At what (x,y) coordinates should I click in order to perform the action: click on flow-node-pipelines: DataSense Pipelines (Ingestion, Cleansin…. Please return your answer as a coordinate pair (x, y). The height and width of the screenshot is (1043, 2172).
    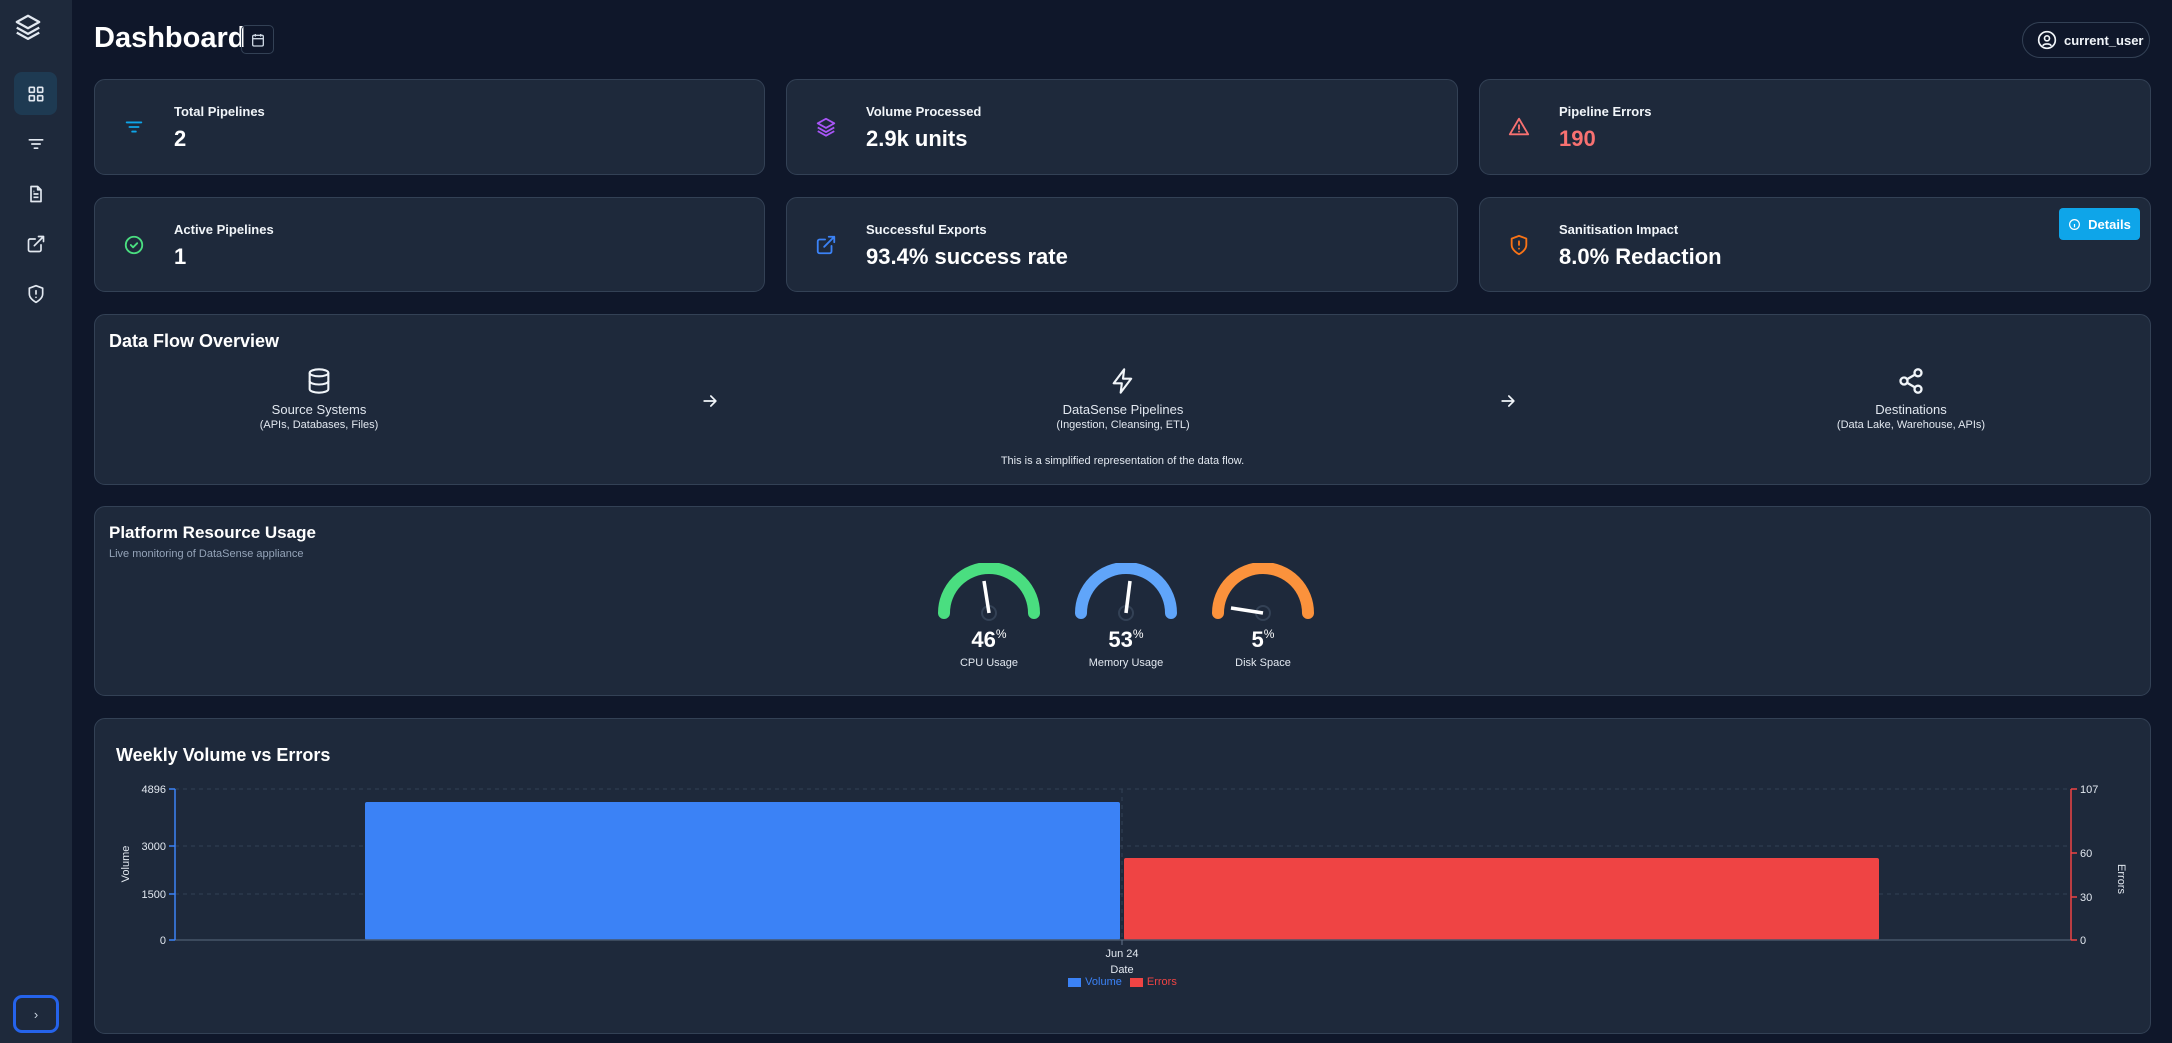
    Looking at the image, I should click on (1123, 399).